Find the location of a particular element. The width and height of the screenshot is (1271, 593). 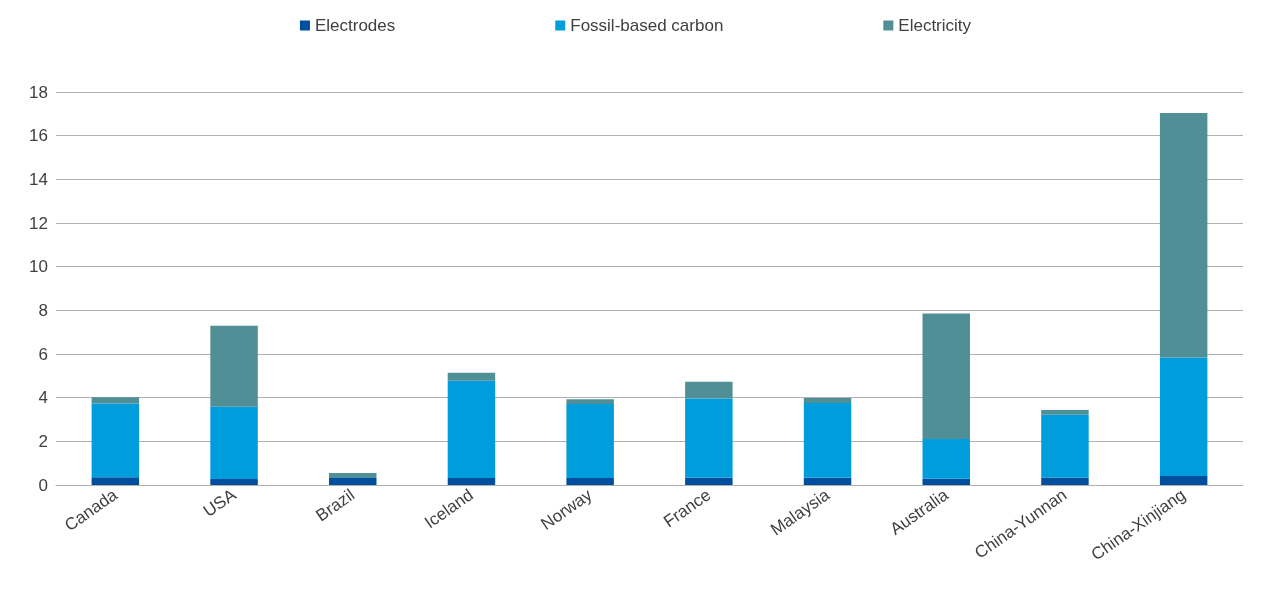

x-tick-label: USA is located at coordinates (220, 502).